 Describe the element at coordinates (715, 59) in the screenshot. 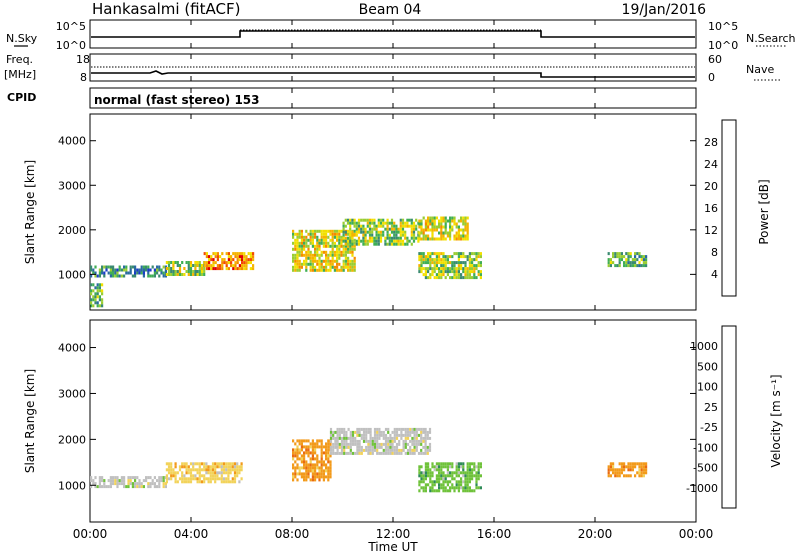

I see `nave-tick-top: 60` at that location.